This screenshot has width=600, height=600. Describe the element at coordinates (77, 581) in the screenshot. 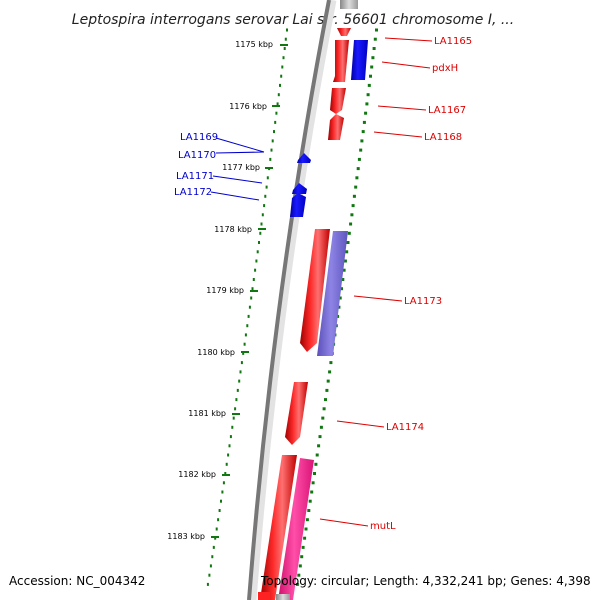

I see `accession-text: Accession: NC_004342` at that location.